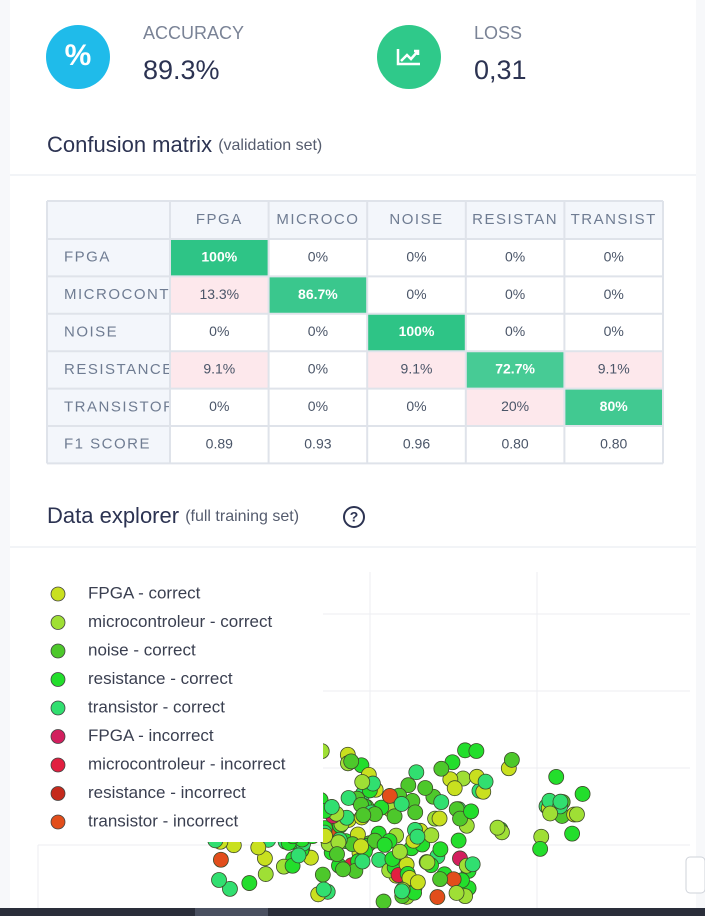 This screenshot has height=921, width=705. Describe the element at coordinates (514, 443) in the screenshot. I see `cell-value: 0.80` at that location.